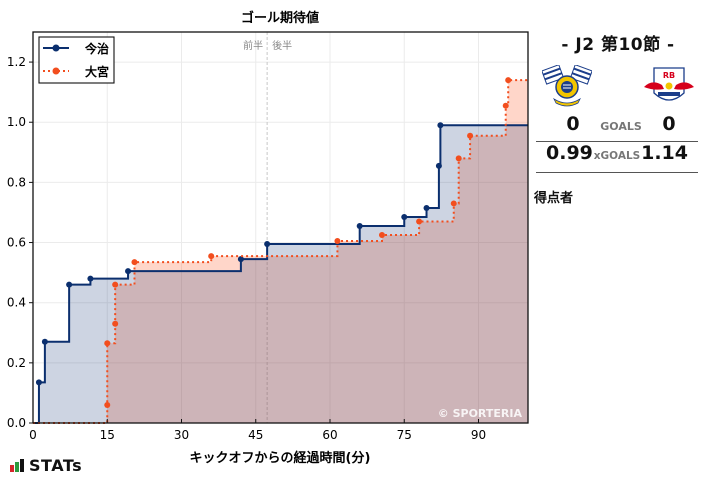 The width and height of the screenshot is (707, 479). Describe the element at coordinates (478, 435) in the screenshot. I see `x-tick-label: 90` at that location.